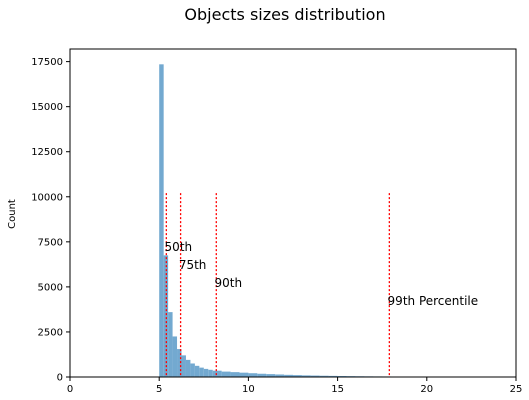 This screenshot has height=400, width=529. Describe the element at coordinates (295, 386) in the screenshot. I see `x-axis: 0 5 10 15 20 25` at that location.